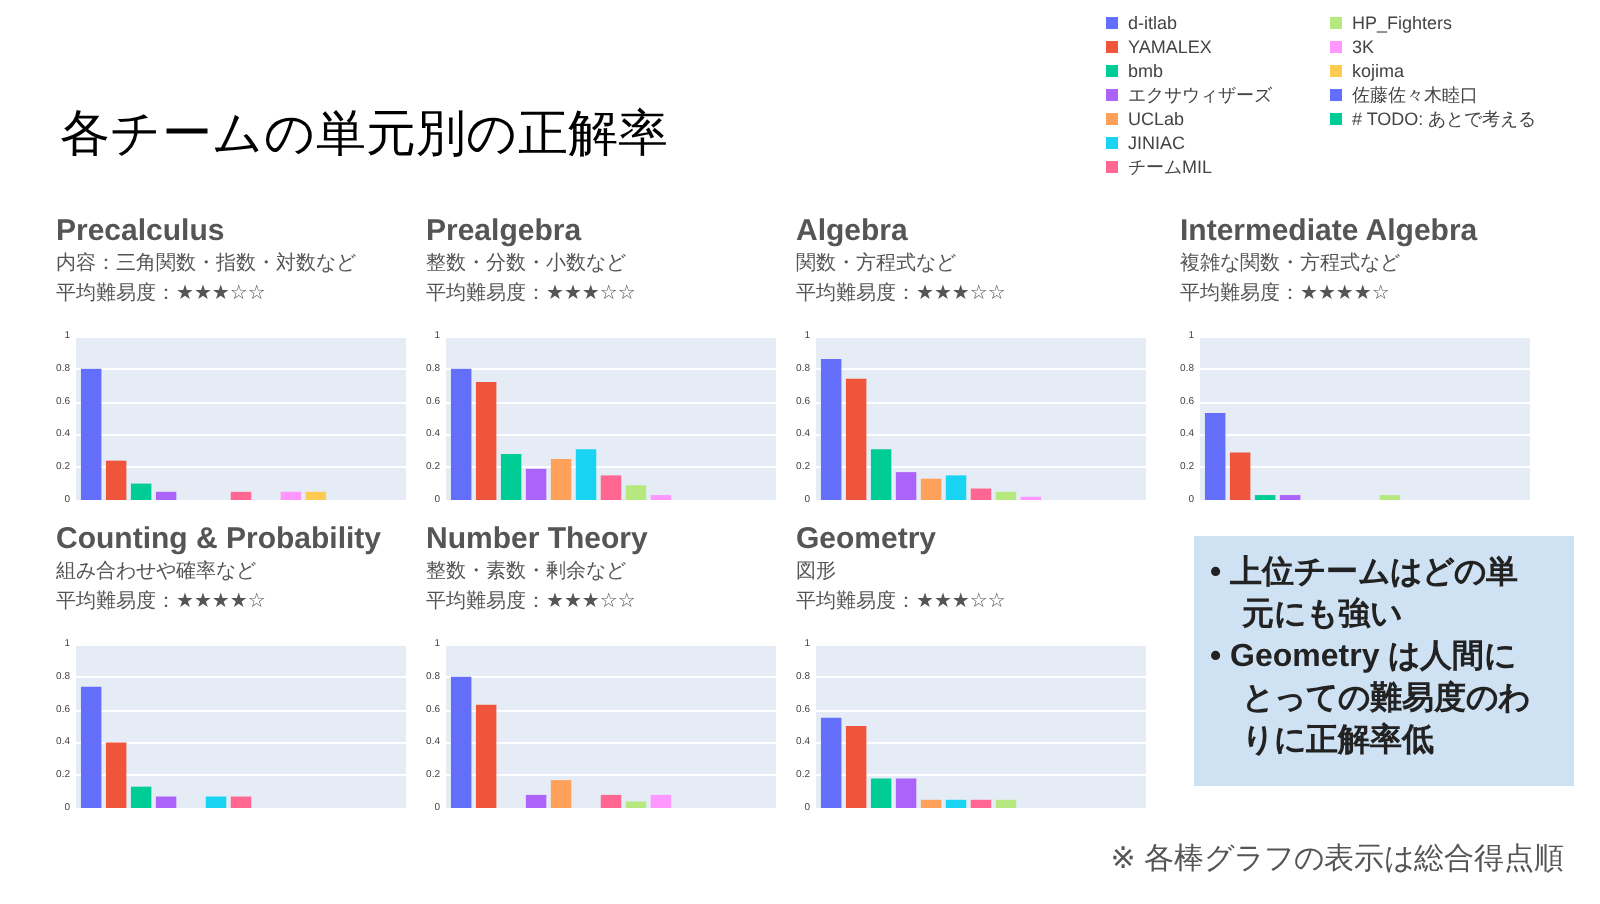 Image resolution: width=1600 pixels, height=904 pixels. What do you see at coordinates (1153, 23) in the screenshot?
I see `legend-label: d-itlab` at bounding box center [1153, 23].